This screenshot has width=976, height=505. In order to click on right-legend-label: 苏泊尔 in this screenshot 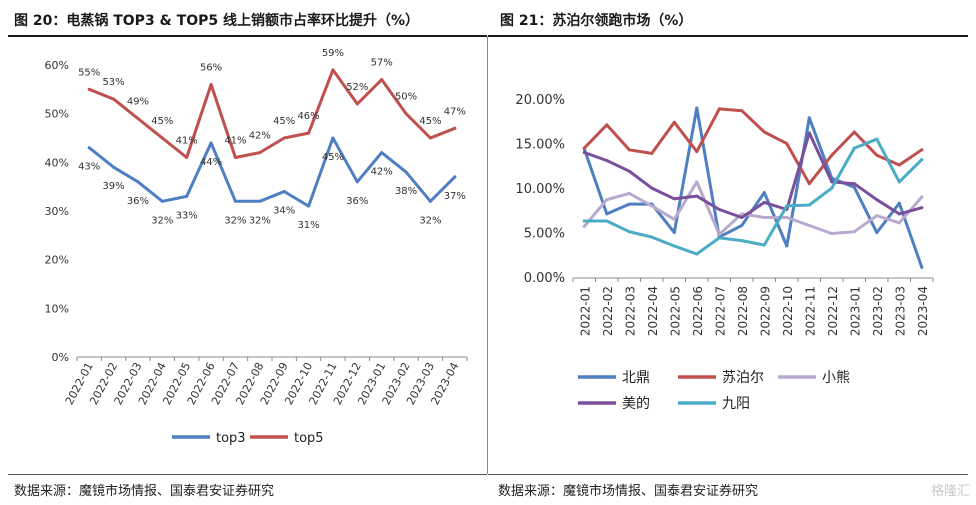, I will do `click(743, 378)`.